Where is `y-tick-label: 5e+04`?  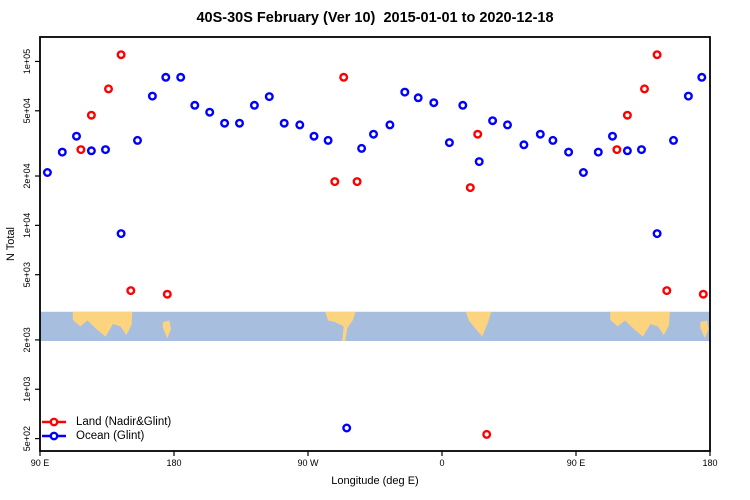 y-tick-label: 5e+04 is located at coordinates (27, 110).